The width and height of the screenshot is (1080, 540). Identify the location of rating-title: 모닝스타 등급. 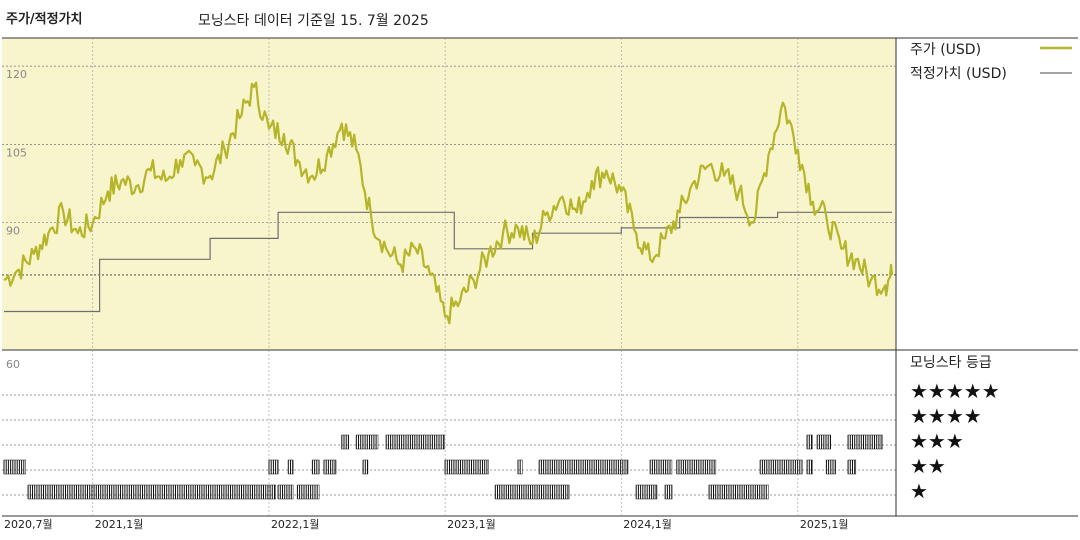
(951, 363).